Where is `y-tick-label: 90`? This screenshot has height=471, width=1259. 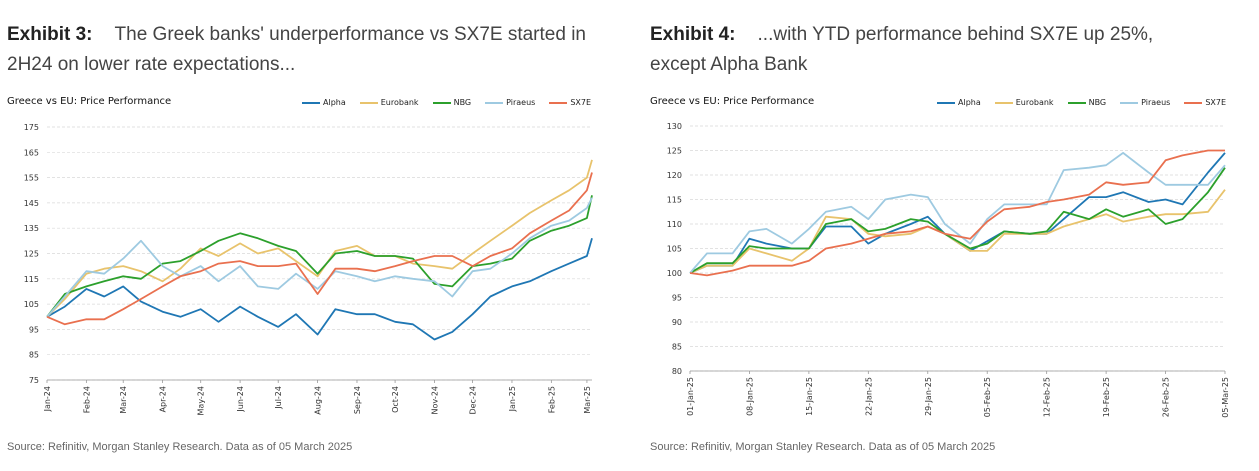 y-tick-label: 90 is located at coordinates (677, 322).